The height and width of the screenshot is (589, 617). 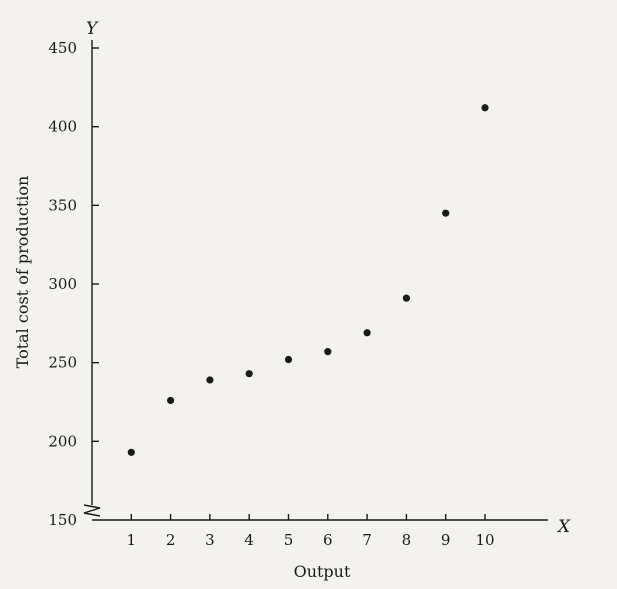 What do you see at coordinates (62, 520) in the screenshot?
I see `y-tick-label: 150` at bounding box center [62, 520].